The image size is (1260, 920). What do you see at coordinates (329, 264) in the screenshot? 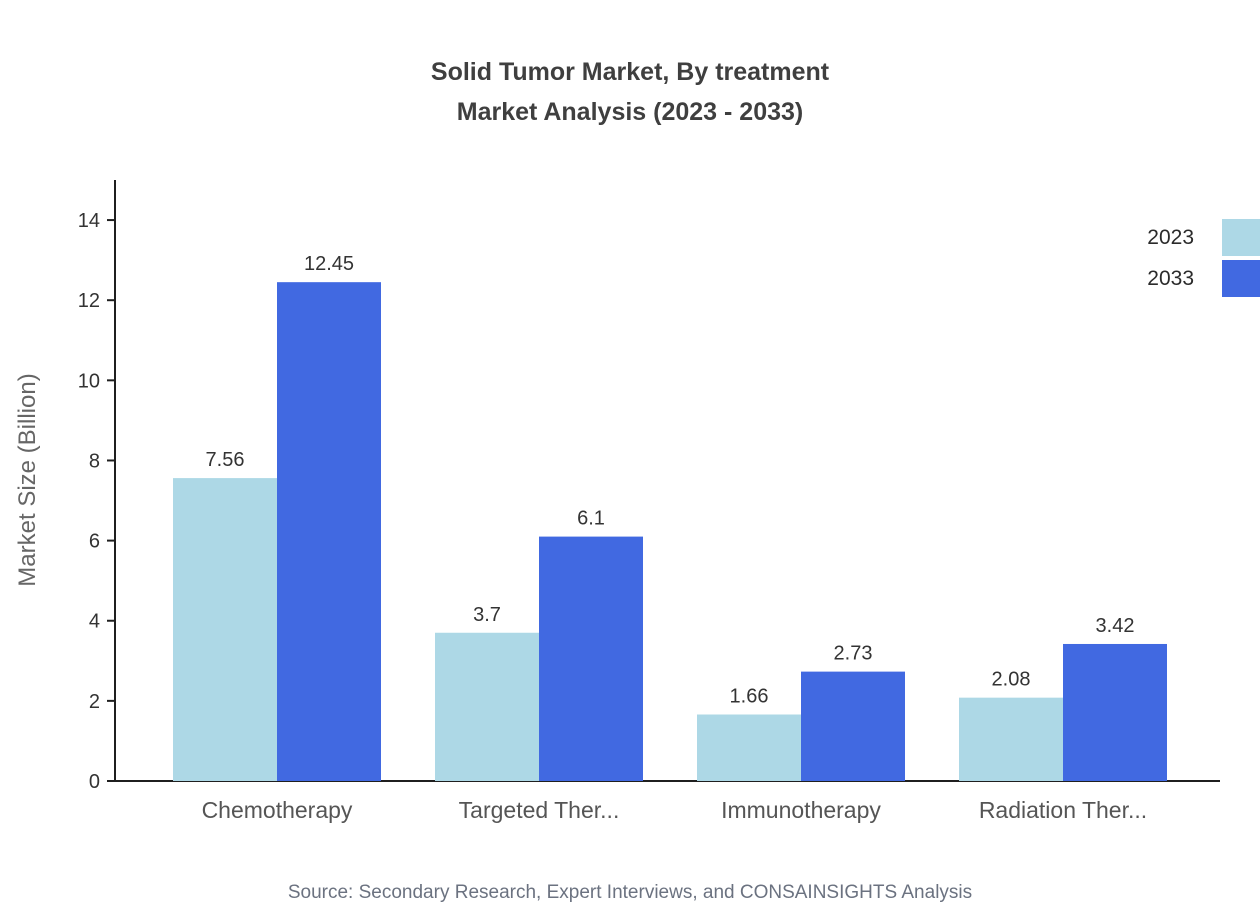
I see `bar-value-label: 12.45` at bounding box center [329, 264].